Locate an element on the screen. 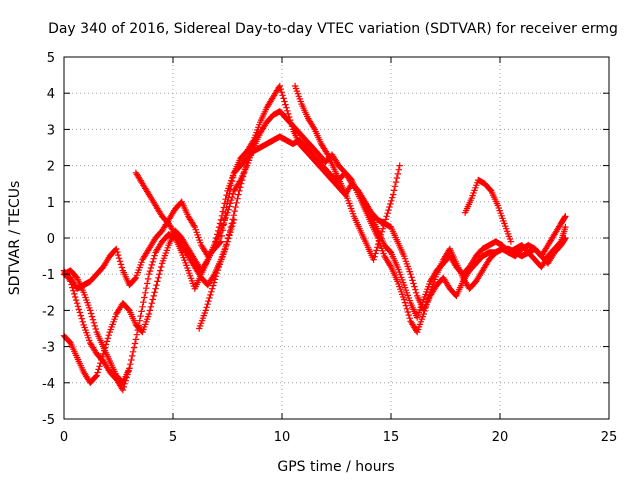 The width and height of the screenshot is (640, 480). y-tick-label: 4 is located at coordinates (51, 94).